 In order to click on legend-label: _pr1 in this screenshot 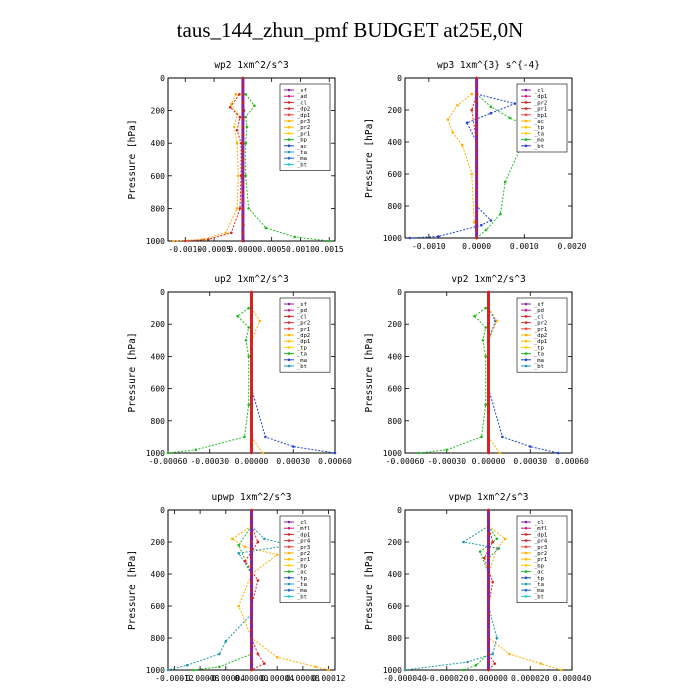, I will do `click(540, 560)`.